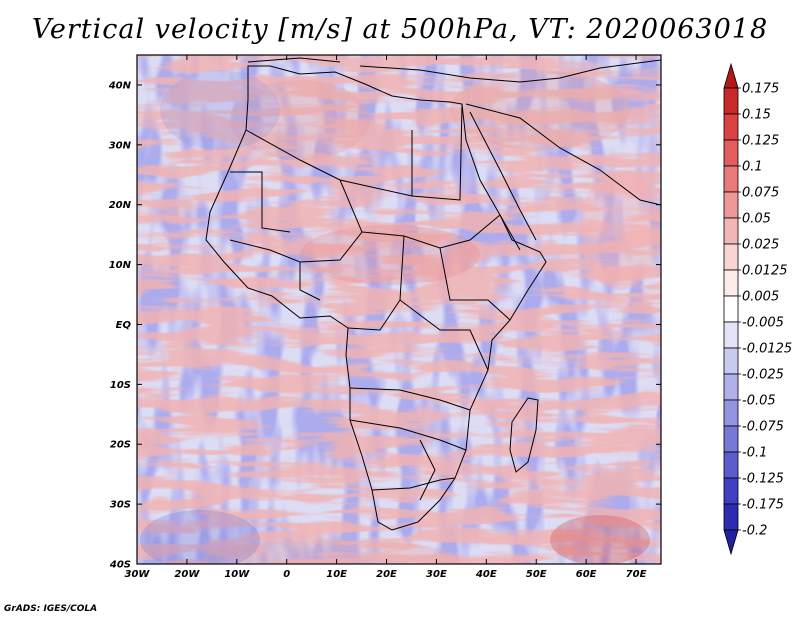 Image resolution: width=800 pixels, height=618 pixels. I want to click on y-tick-label: 10S, so click(120, 385).